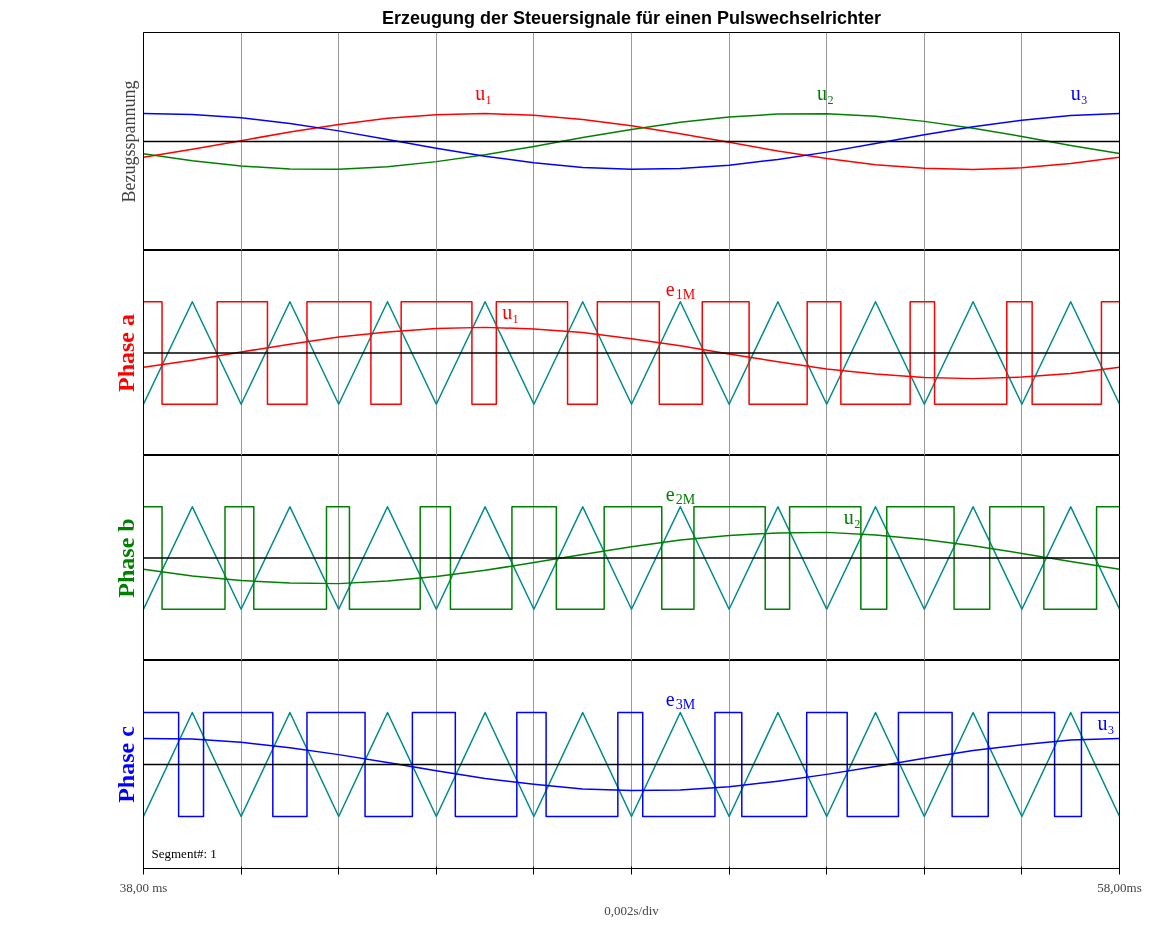 This screenshot has height=947, width=1164. What do you see at coordinates (143, 887) in the screenshot?
I see `x-tick-label: 38,00 ms` at bounding box center [143, 887].